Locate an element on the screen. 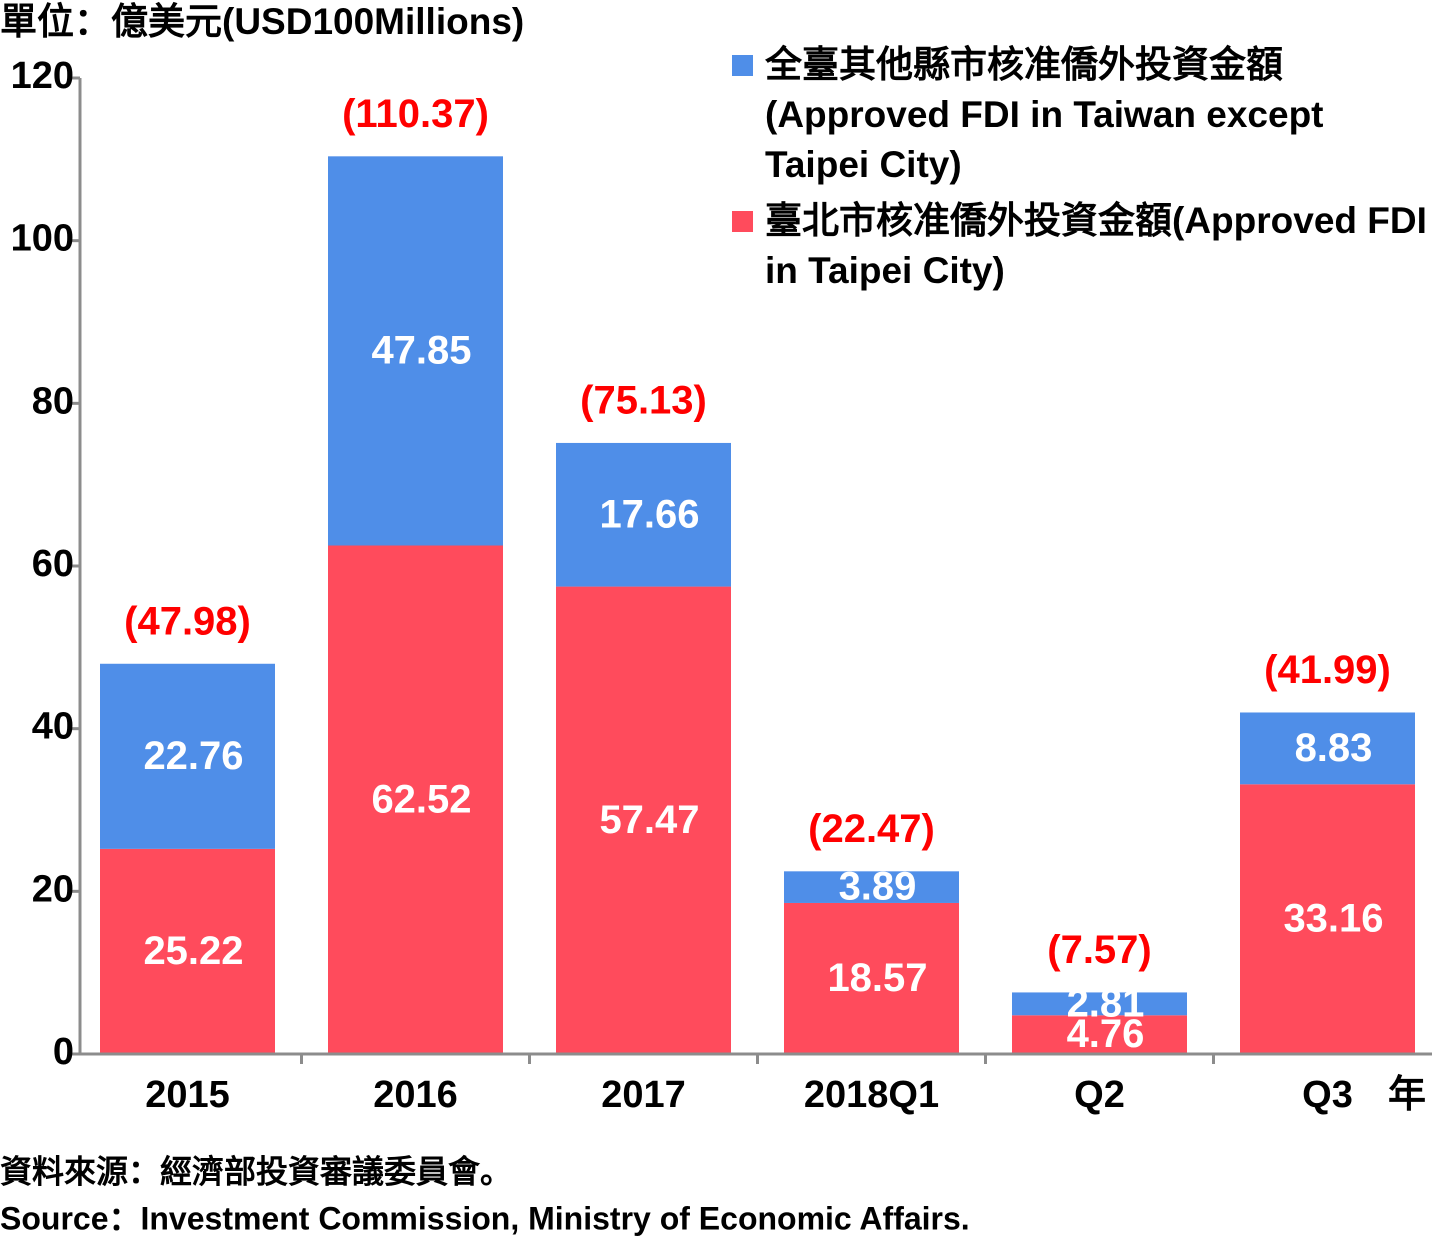 The image size is (1432, 1248). y-tick-label: 80 is located at coordinates (53, 401).